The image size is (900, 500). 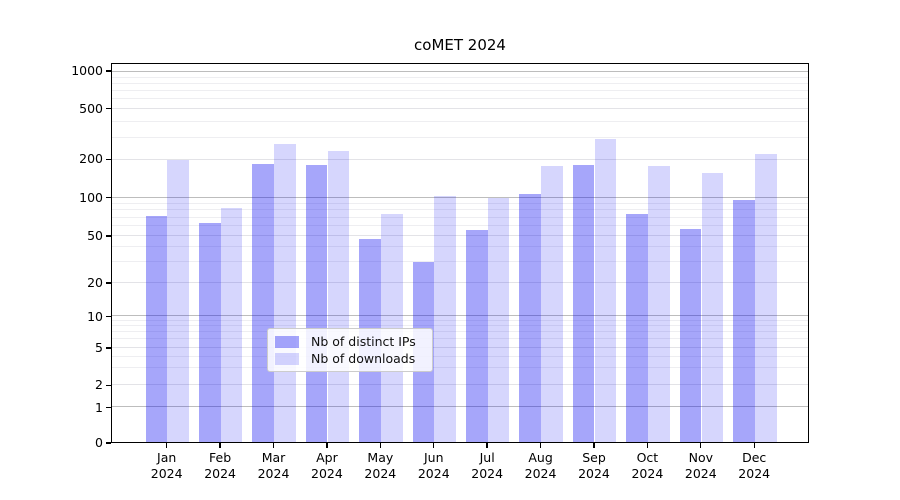 What do you see at coordinates (659, 303) in the screenshot?
I see `bar-downloads-oct` at bounding box center [659, 303].